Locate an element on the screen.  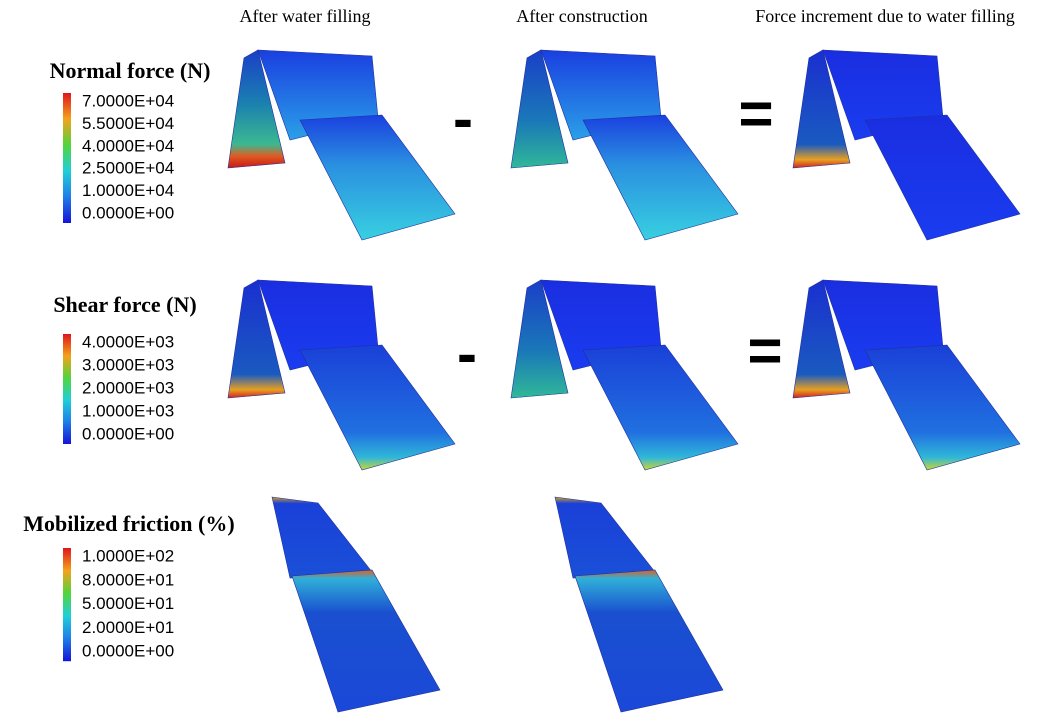
legend-label: 4.0000E+04 is located at coordinates (128, 145).